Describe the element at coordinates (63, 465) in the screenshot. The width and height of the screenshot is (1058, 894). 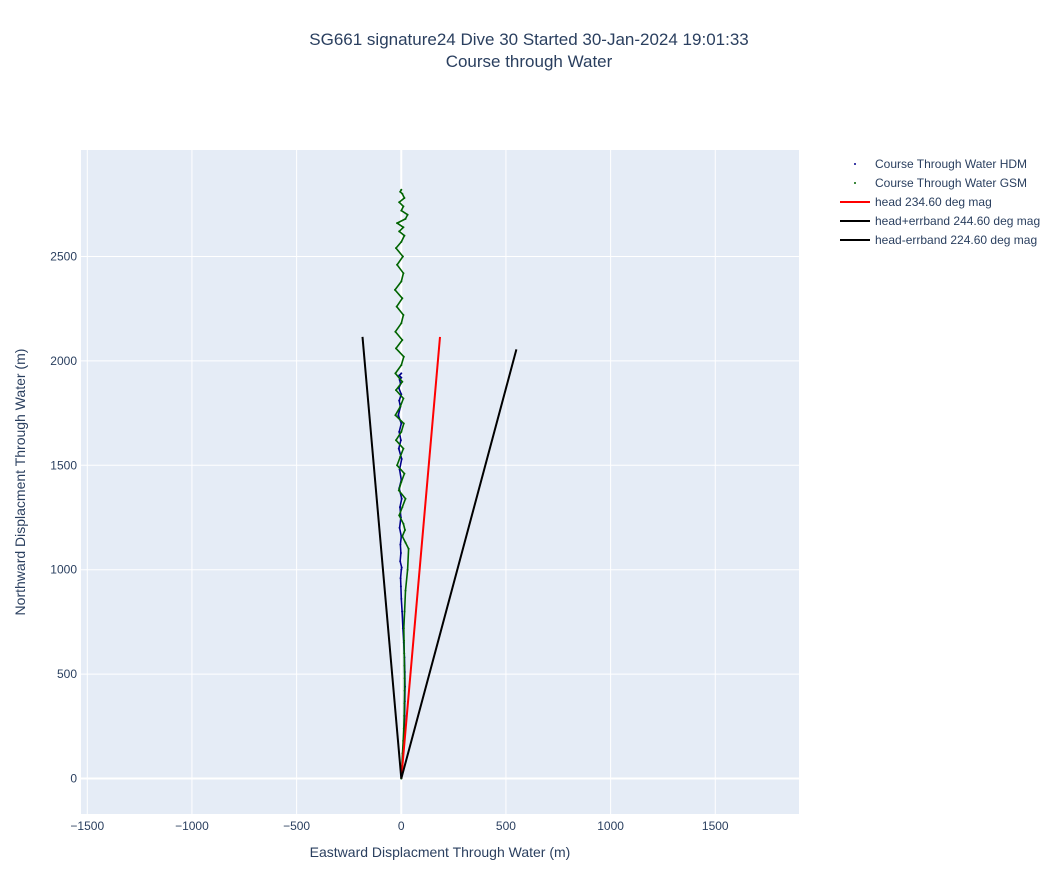
I see `y-tick-label: 1500` at that location.